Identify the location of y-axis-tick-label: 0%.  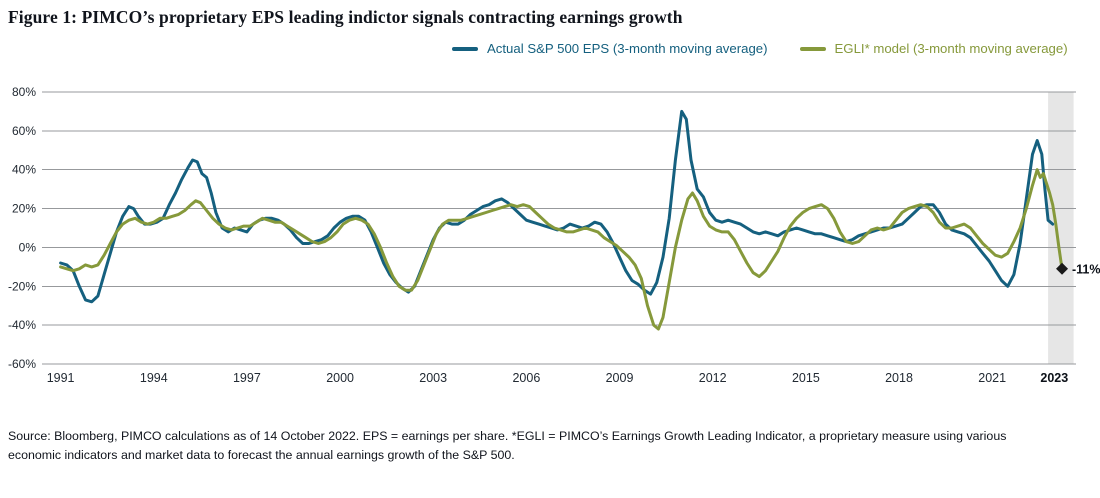
(28, 247).